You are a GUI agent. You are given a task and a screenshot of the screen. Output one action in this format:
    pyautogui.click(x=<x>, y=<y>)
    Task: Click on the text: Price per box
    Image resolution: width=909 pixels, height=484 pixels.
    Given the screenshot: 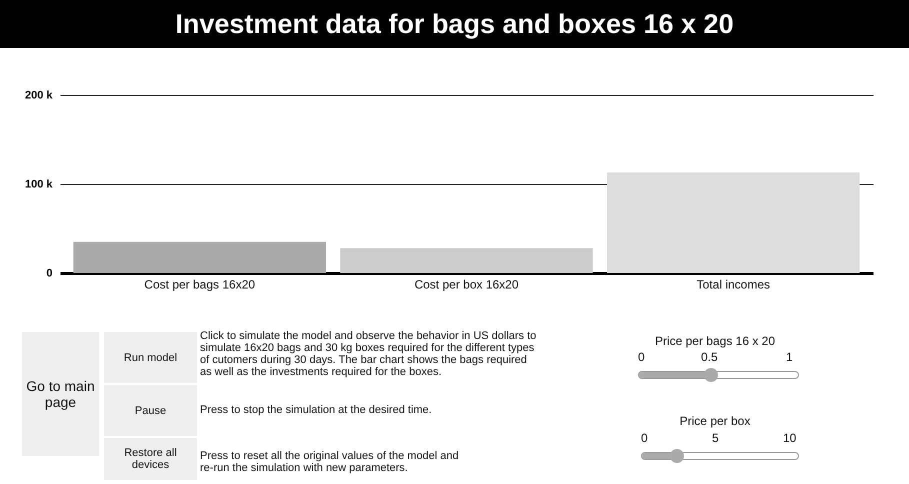 What is the action you would take?
    pyautogui.click(x=715, y=421)
    